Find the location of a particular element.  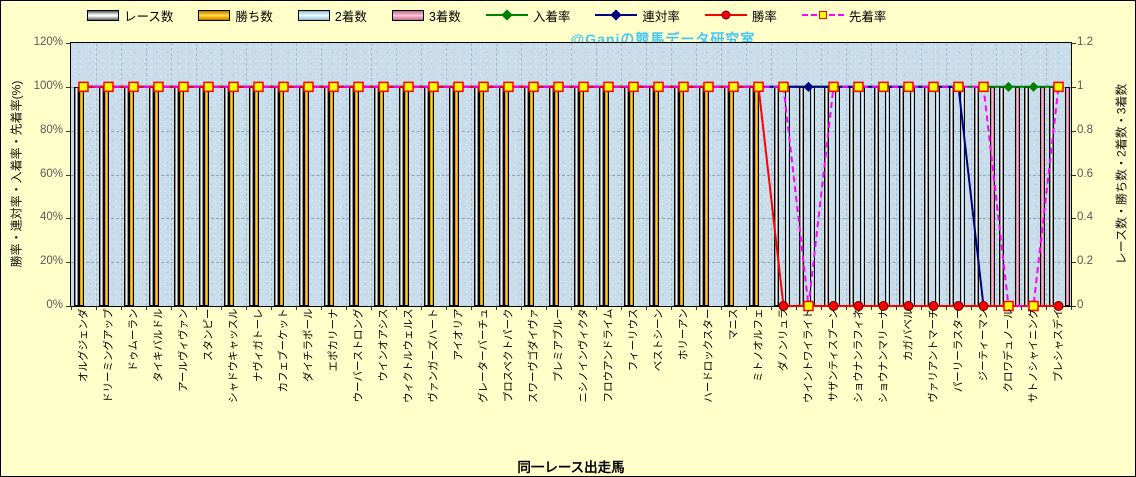

legend-label: 入着率 is located at coordinates (551, 17).